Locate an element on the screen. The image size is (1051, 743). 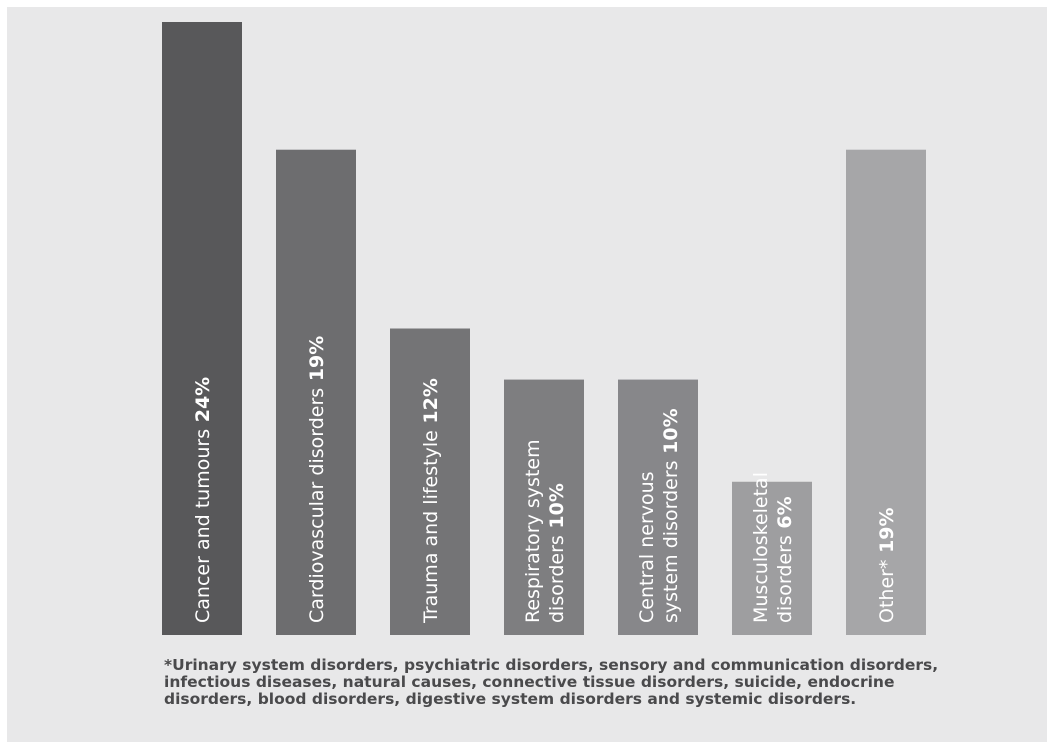
bar-group: Trauma and lifestyle 12% is located at coordinates (430, 481).